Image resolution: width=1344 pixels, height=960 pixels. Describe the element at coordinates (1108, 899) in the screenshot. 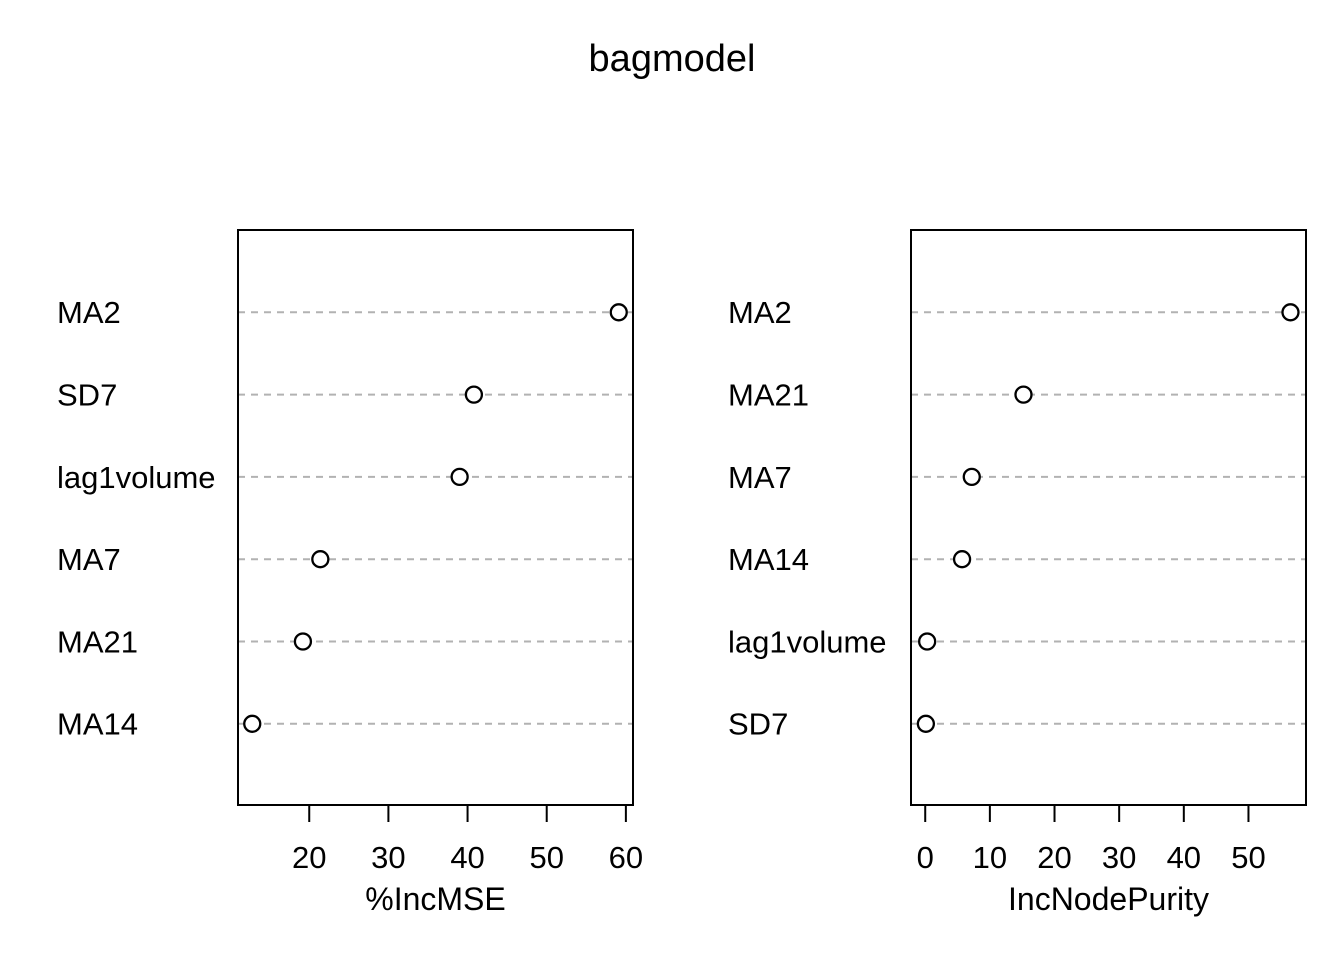

I see `x-axis-title: IncNodePurity` at that location.